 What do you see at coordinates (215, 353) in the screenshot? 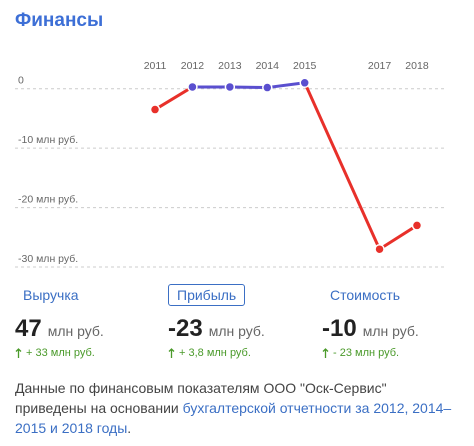
I see `metric-change: + 3,8 млн руб.` at bounding box center [215, 353].